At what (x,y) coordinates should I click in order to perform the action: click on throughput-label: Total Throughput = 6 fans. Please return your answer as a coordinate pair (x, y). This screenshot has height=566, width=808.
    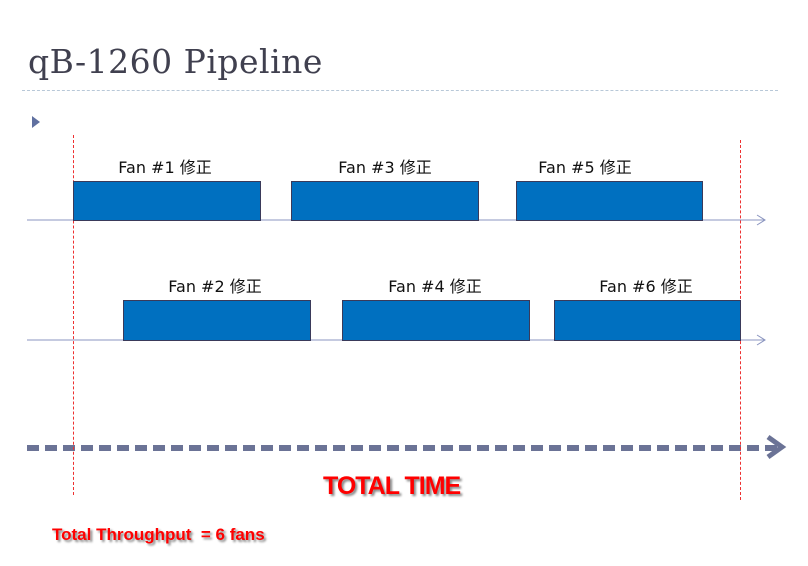
    Looking at the image, I should click on (158, 534).